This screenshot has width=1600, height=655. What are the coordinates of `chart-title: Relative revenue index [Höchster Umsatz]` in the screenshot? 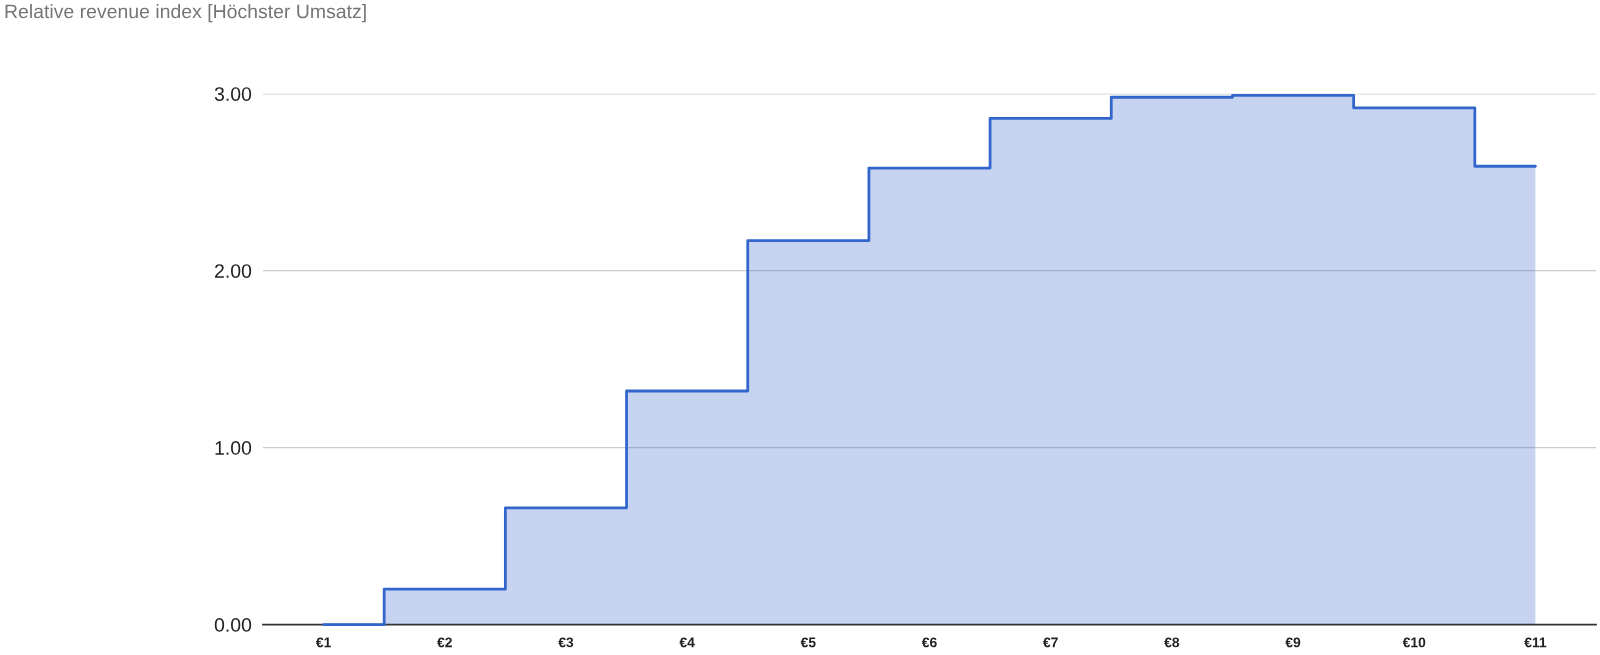 It's located at (185, 13).